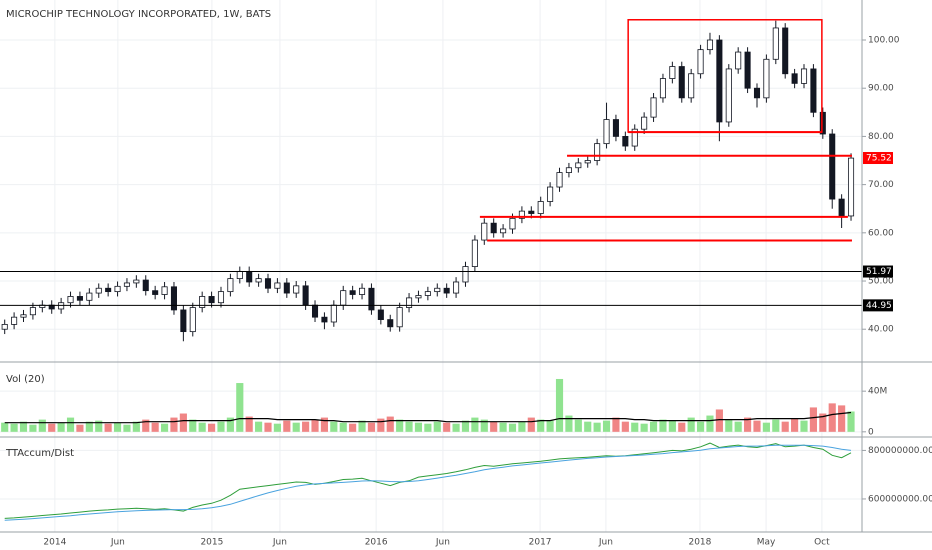 The image size is (932, 550). What do you see at coordinates (881, 330) in the screenshot?
I see `y-tick-label: 40.00` at bounding box center [881, 330].